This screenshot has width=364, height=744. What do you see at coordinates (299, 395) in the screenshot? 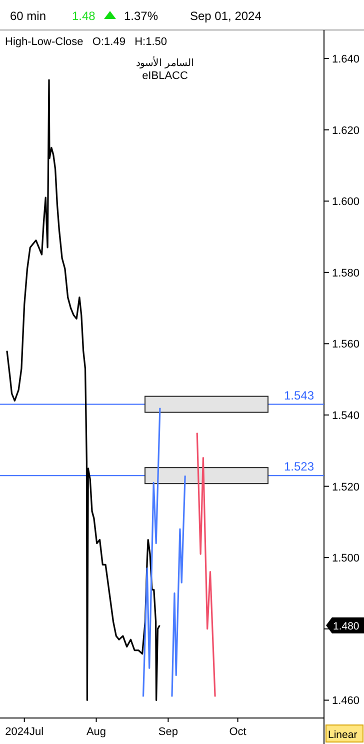
I see `ref-line-label: 1.543` at bounding box center [299, 395].